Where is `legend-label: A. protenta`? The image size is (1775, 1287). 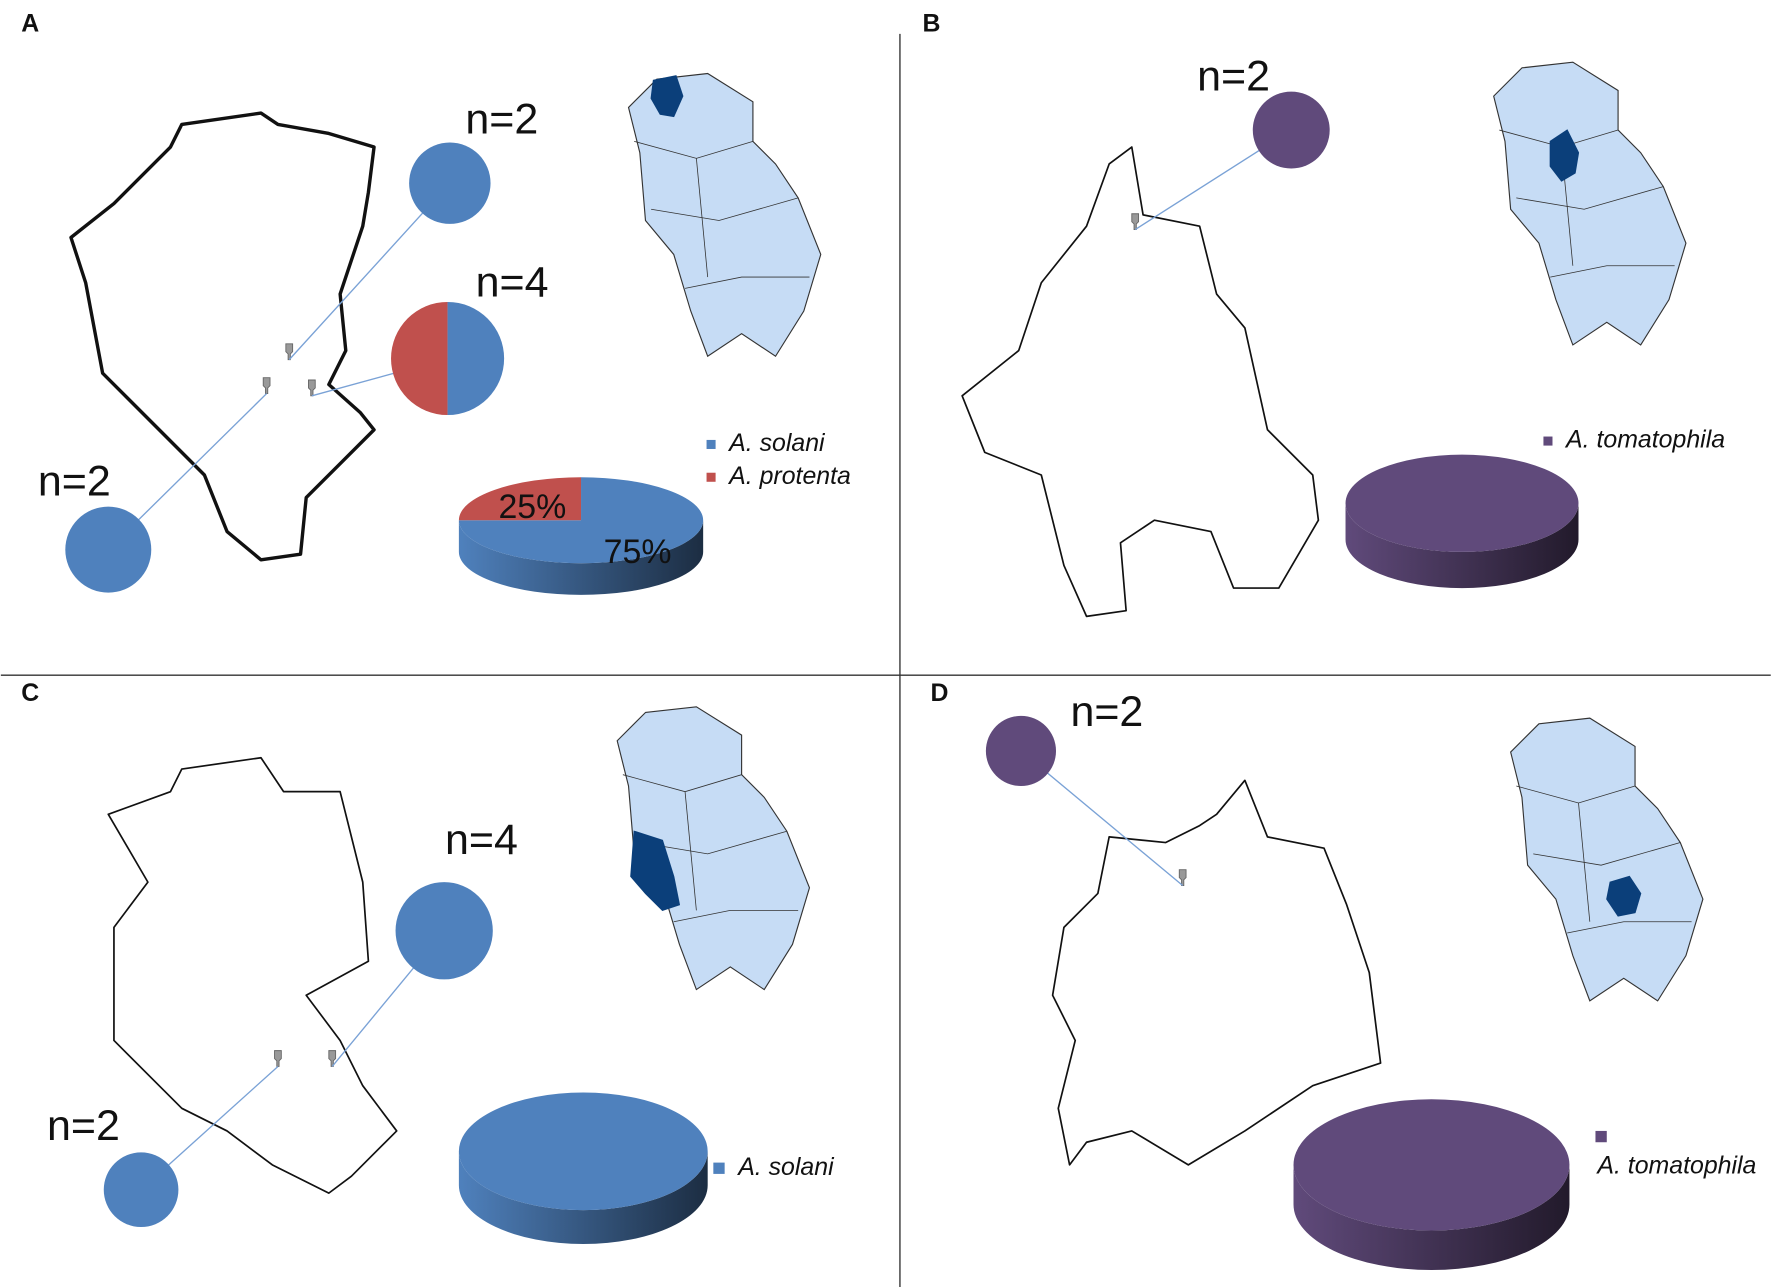 legend-label: A. protenta is located at coordinates (789, 476).